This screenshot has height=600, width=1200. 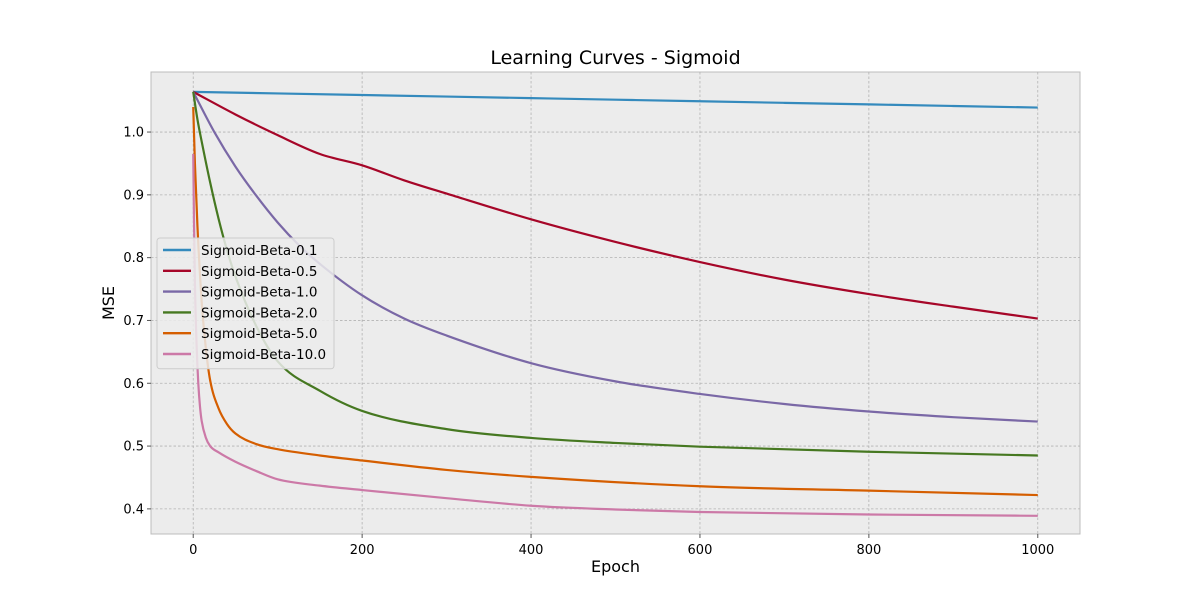 I want to click on legend-box, so click(x=245, y=303).